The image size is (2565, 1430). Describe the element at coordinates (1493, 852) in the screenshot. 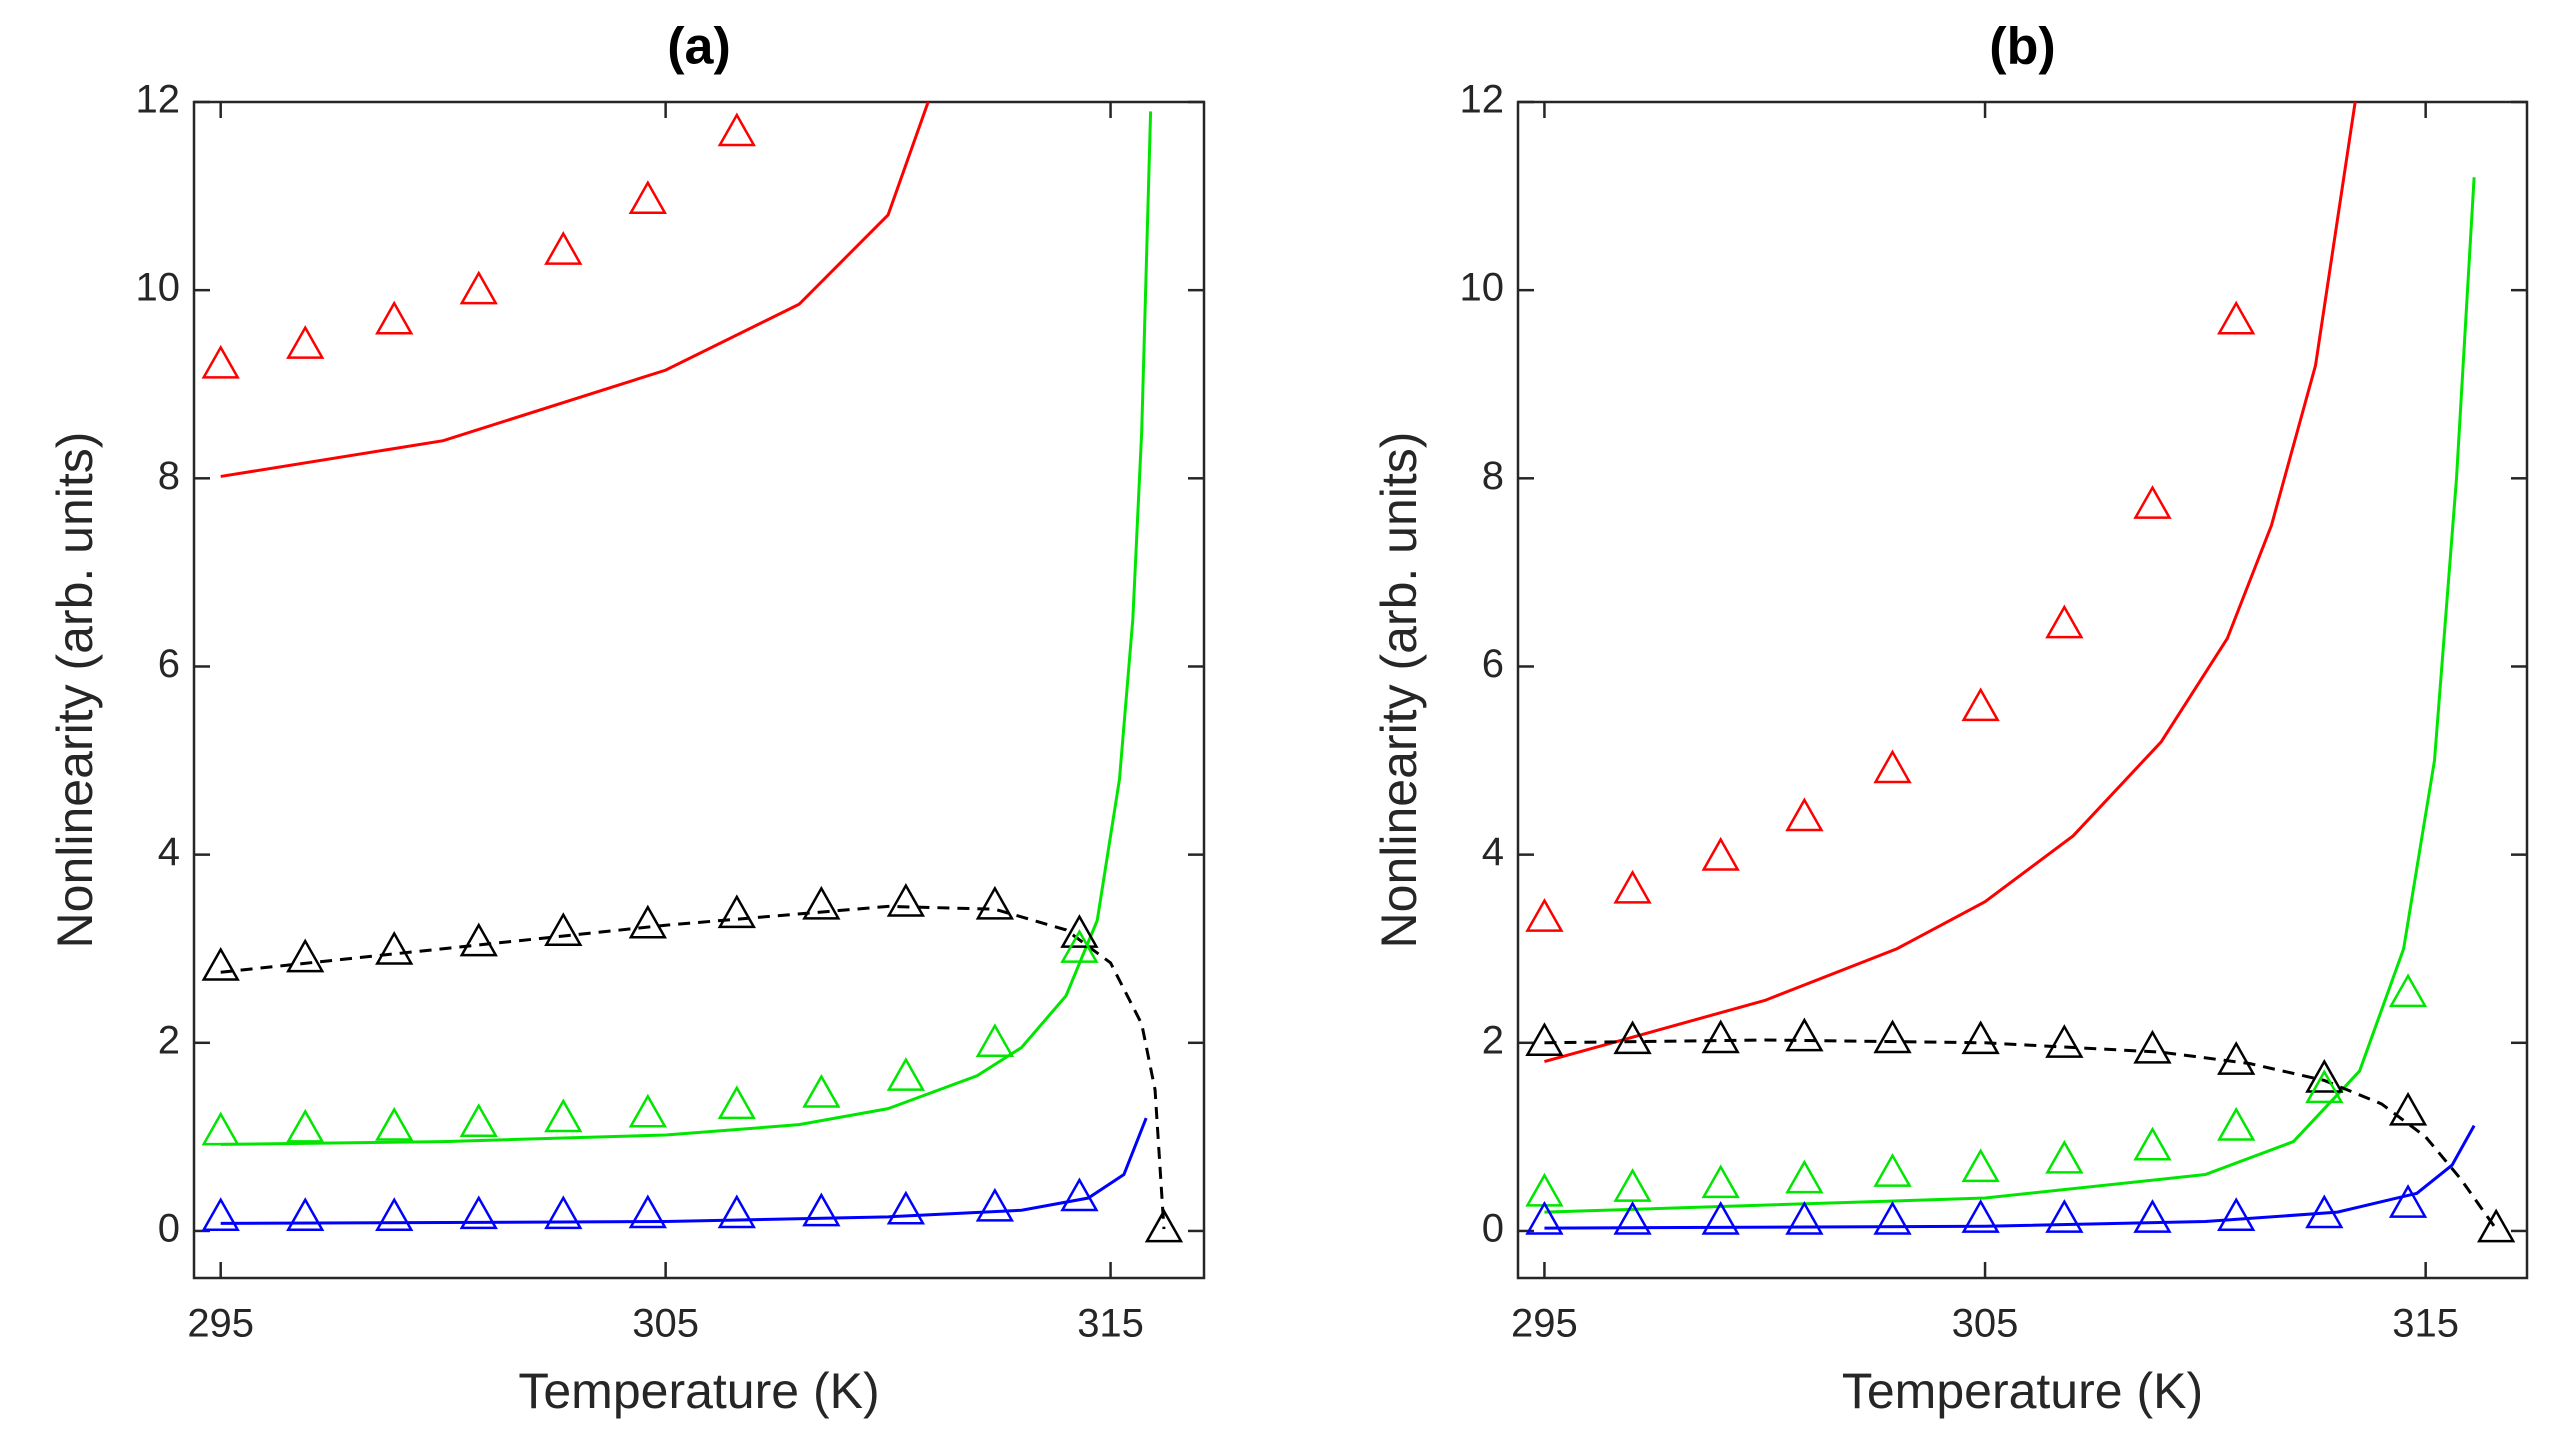

I see `y-tick-label: 4` at that location.